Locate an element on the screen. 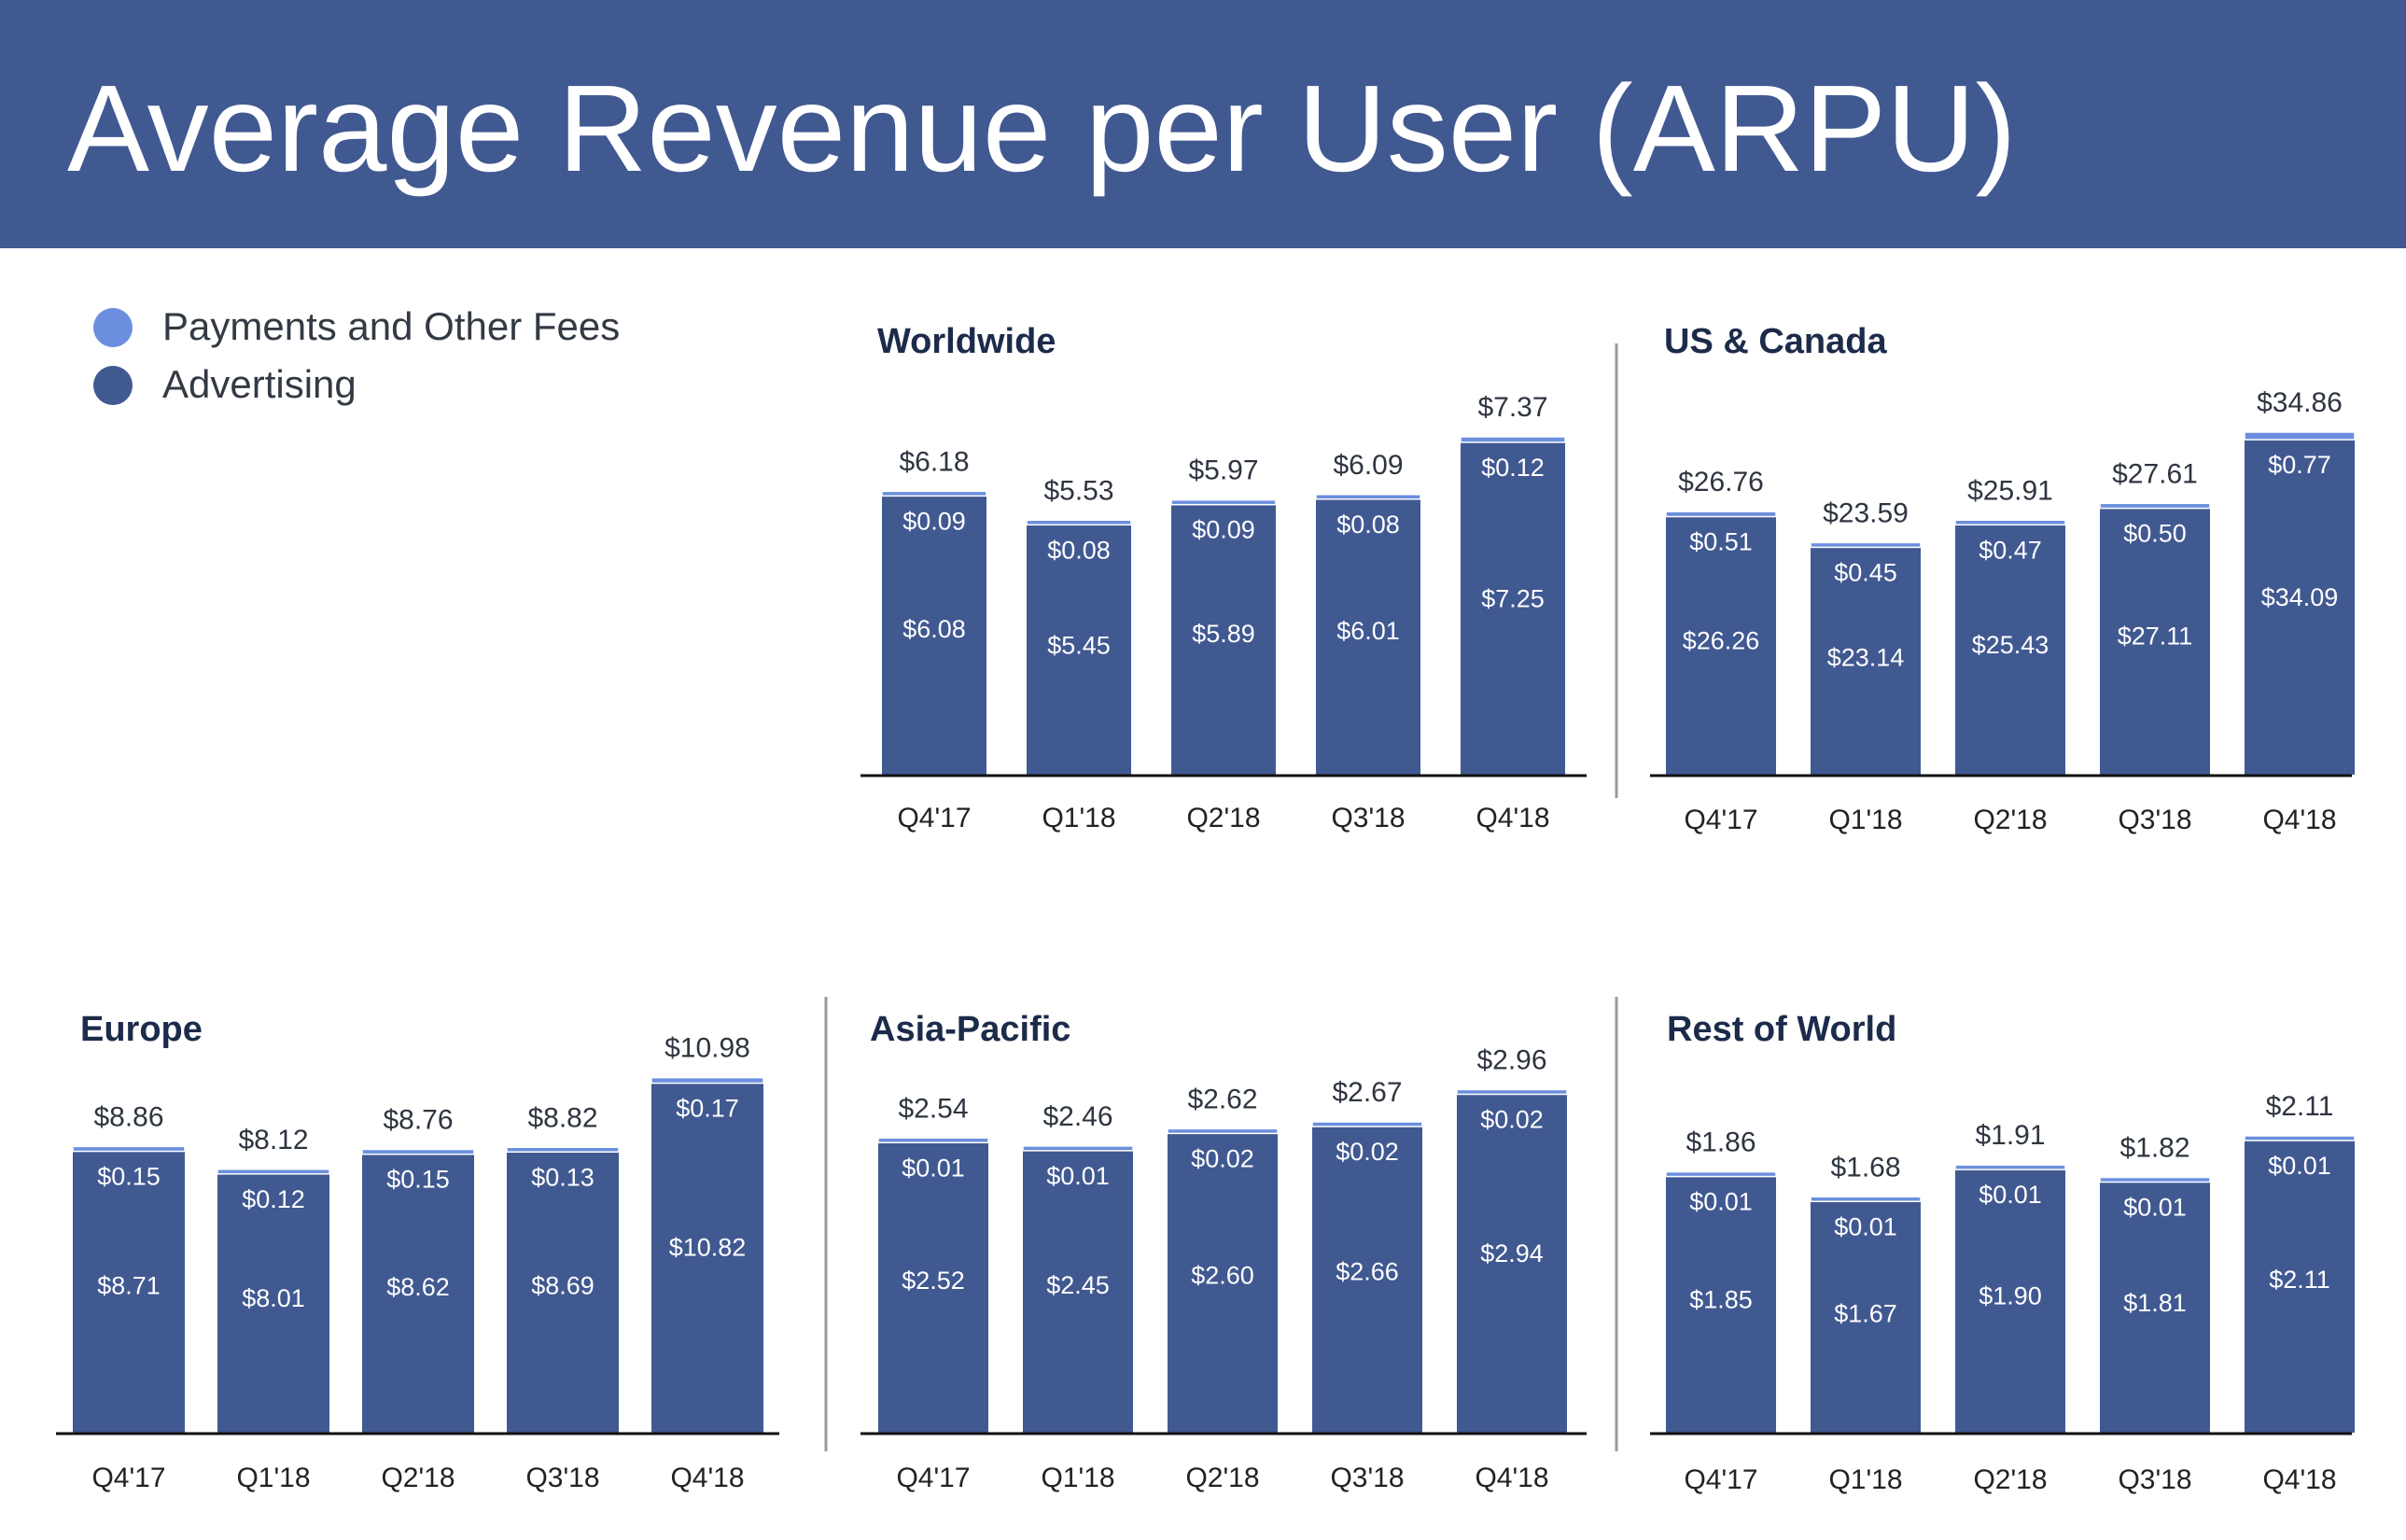  asia-pacific-payments-label-1: $0.01 is located at coordinates (933, 1168).